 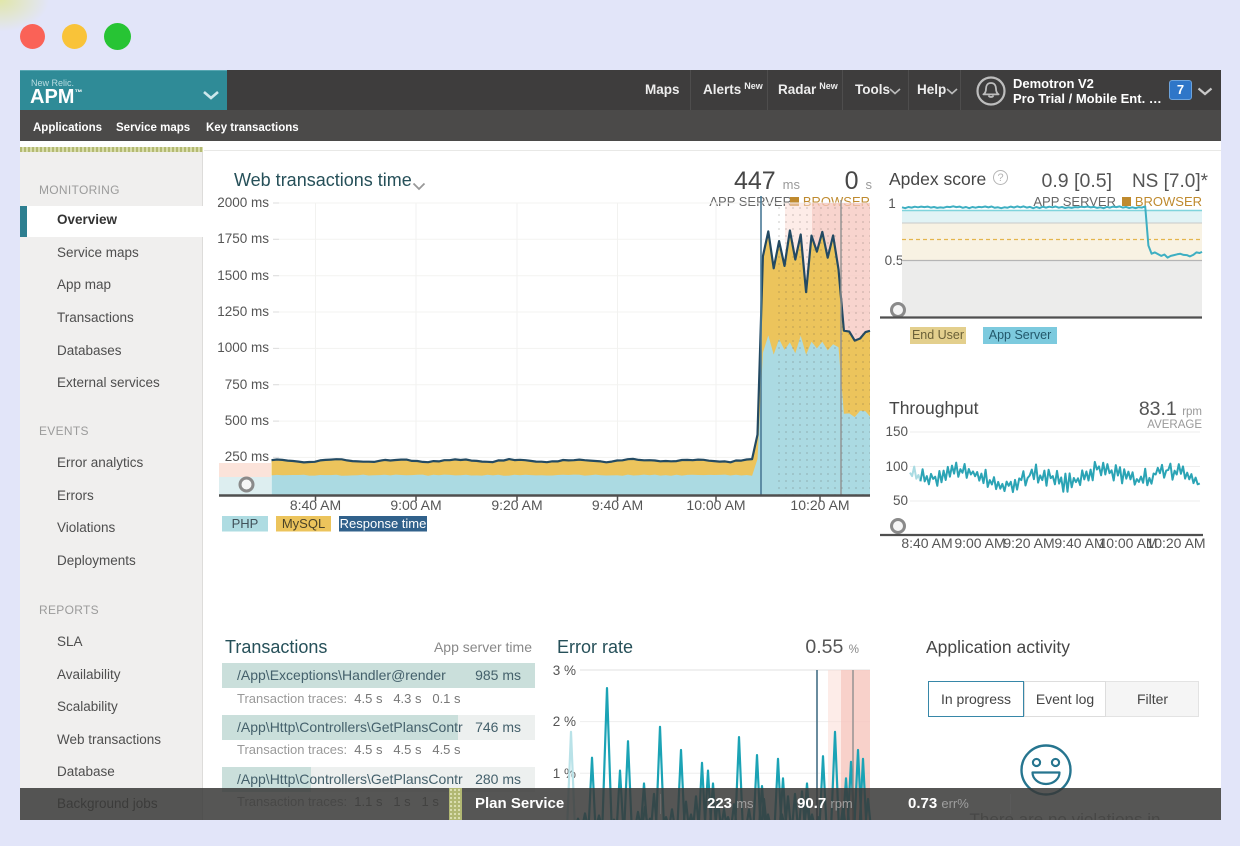 What do you see at coordinates (243, 238) in the screenshot?
I see `svg-text: 1750 ms` at bounding box center [243, 238].